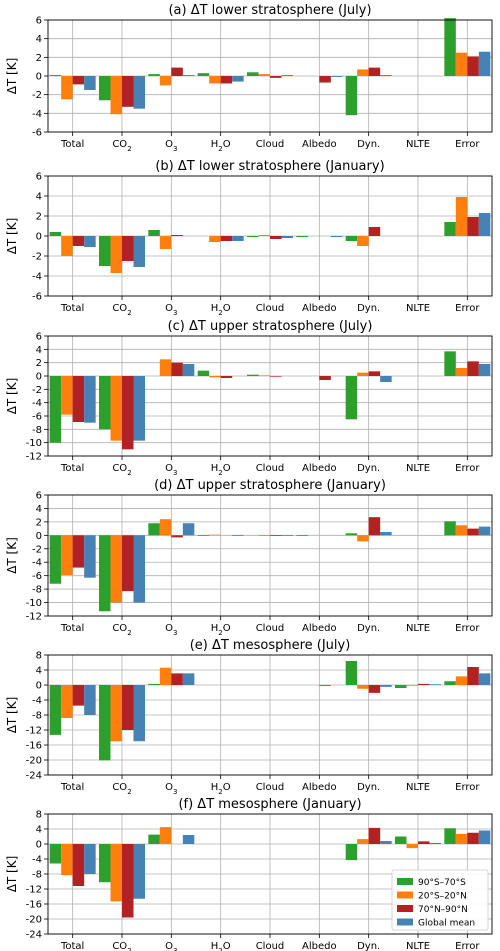 The image size is (500, 951). I want to click on x-tick-label: Dyn., so click(368, 628).